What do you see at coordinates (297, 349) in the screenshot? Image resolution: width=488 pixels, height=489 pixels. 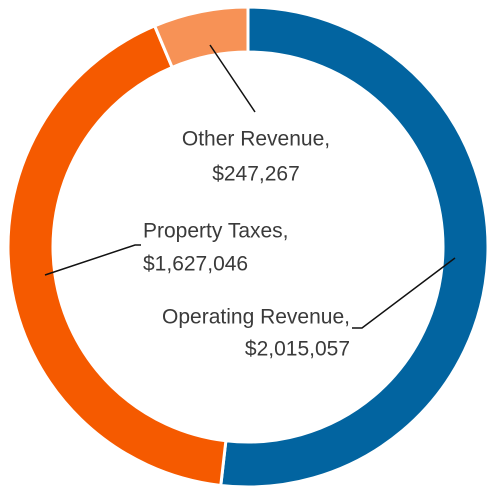 I see `value-label: $2,015,057` at bounding box center [297, 349].